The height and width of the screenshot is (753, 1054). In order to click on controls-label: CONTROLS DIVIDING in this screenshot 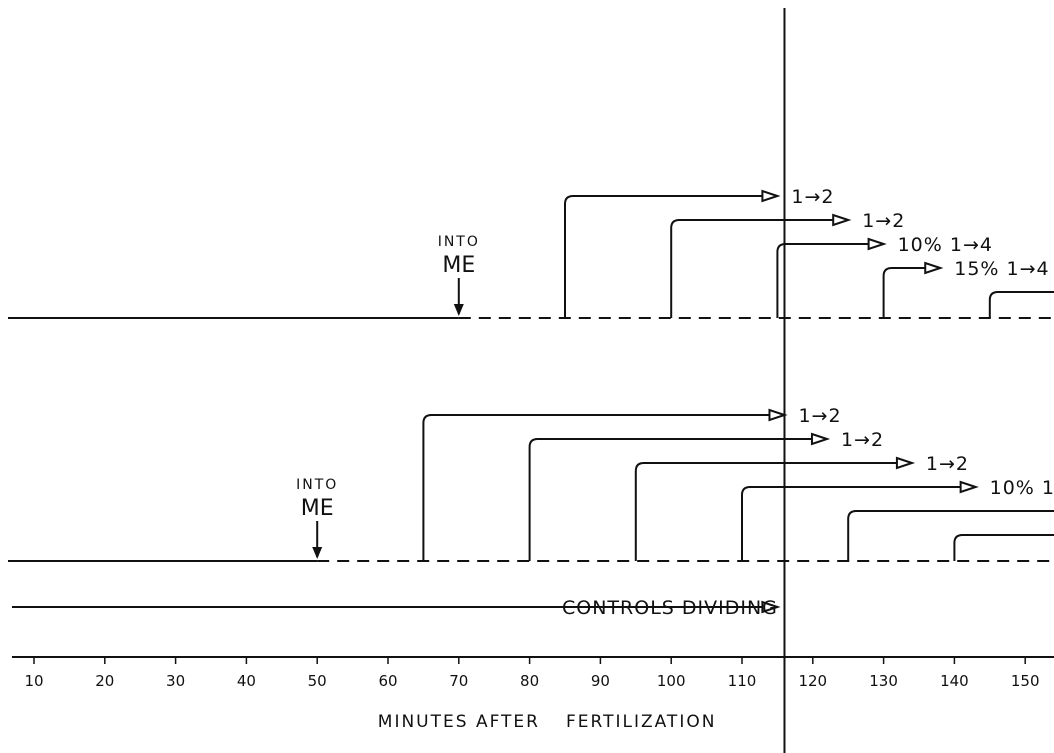, I will do `click(670, 608)`.